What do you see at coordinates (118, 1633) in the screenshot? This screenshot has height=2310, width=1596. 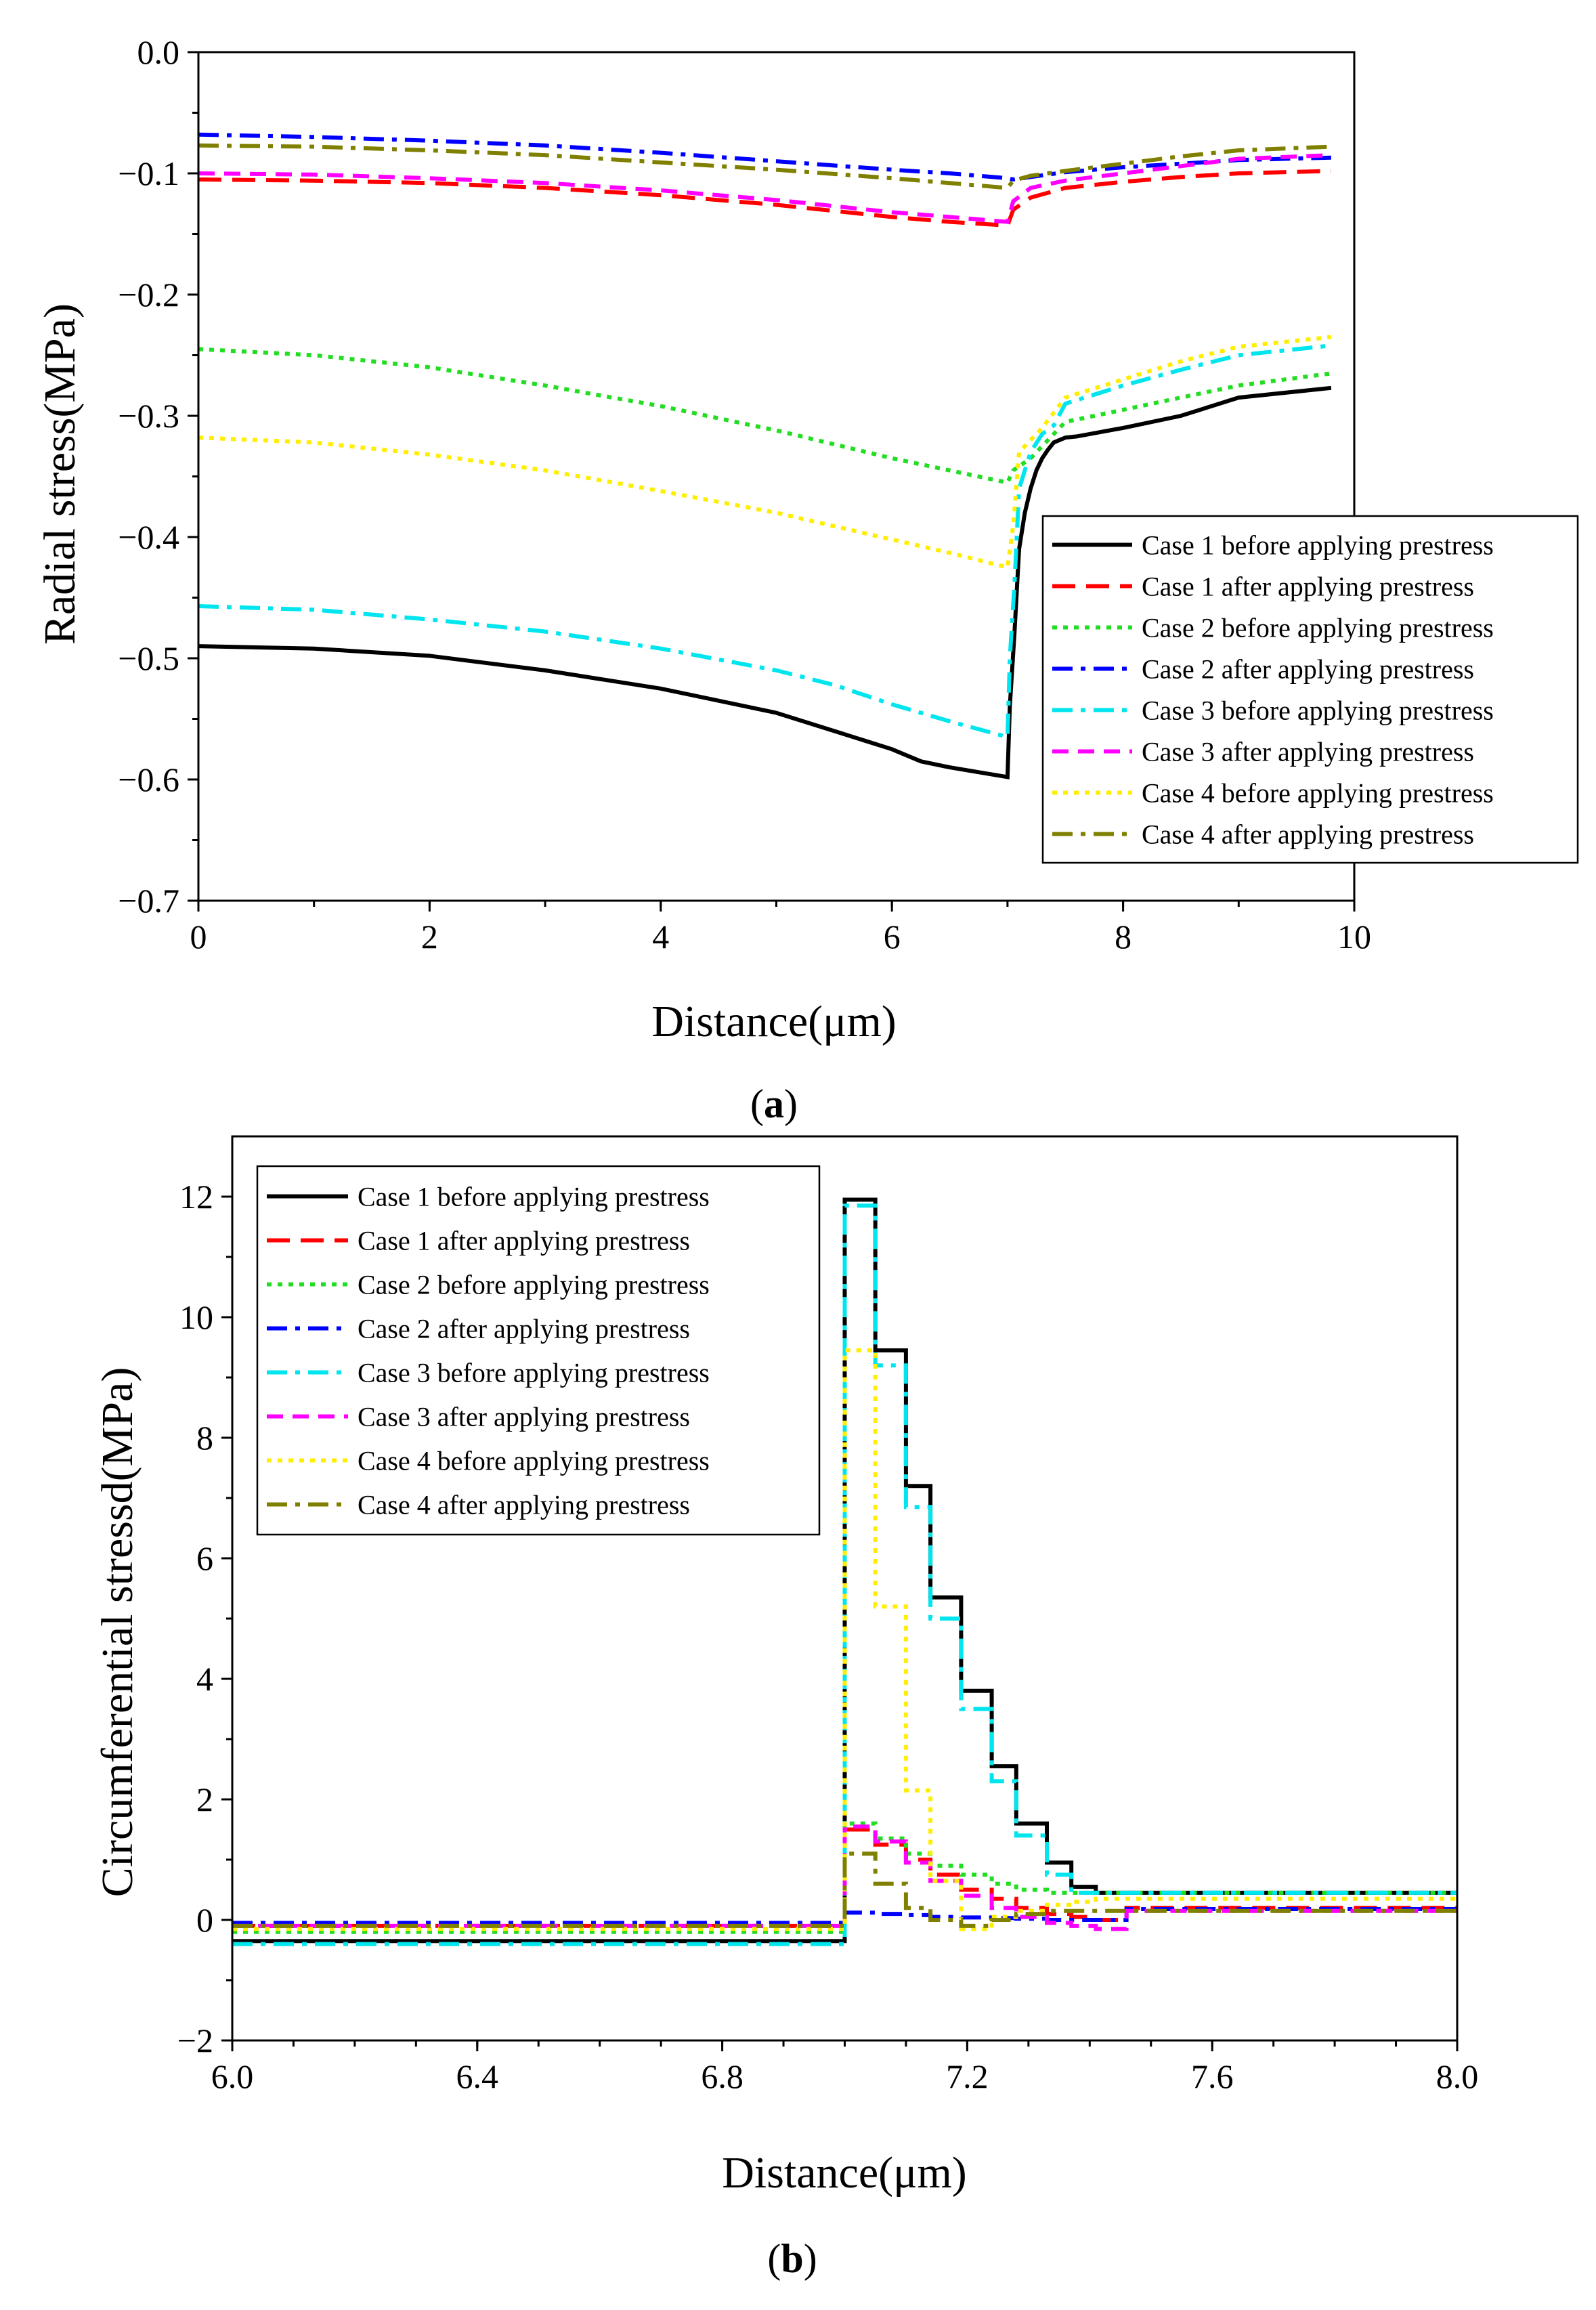 I see `panel-b-y-axis-label: Circumferential stressd(MPa)` at bounding box center [118, 1633].